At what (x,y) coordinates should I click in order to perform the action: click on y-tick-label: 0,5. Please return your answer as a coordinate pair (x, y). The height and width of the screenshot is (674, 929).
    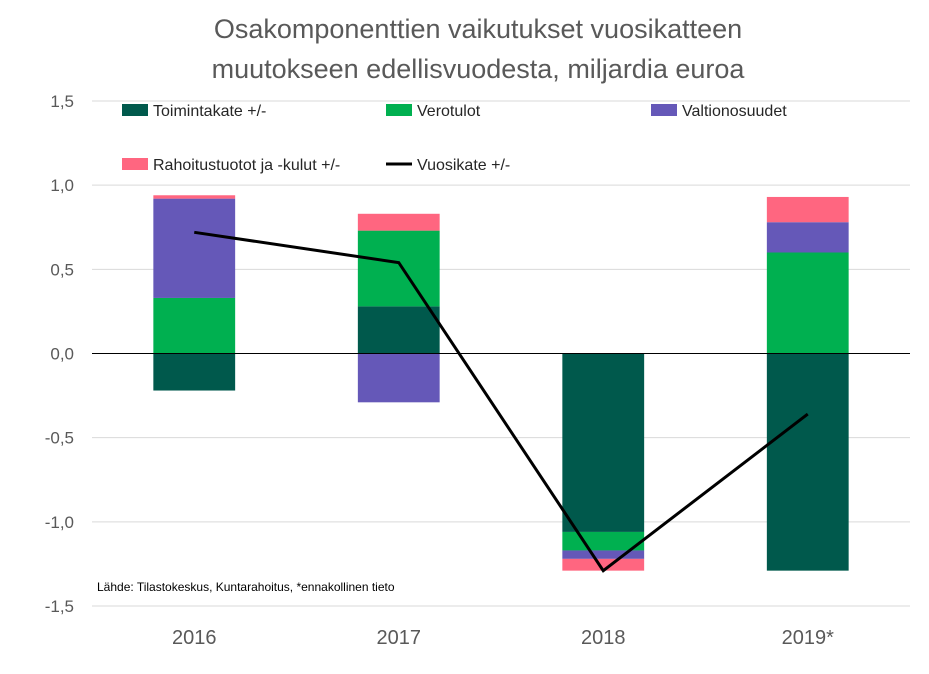
    Looking at the image, I should click on (62, 269).